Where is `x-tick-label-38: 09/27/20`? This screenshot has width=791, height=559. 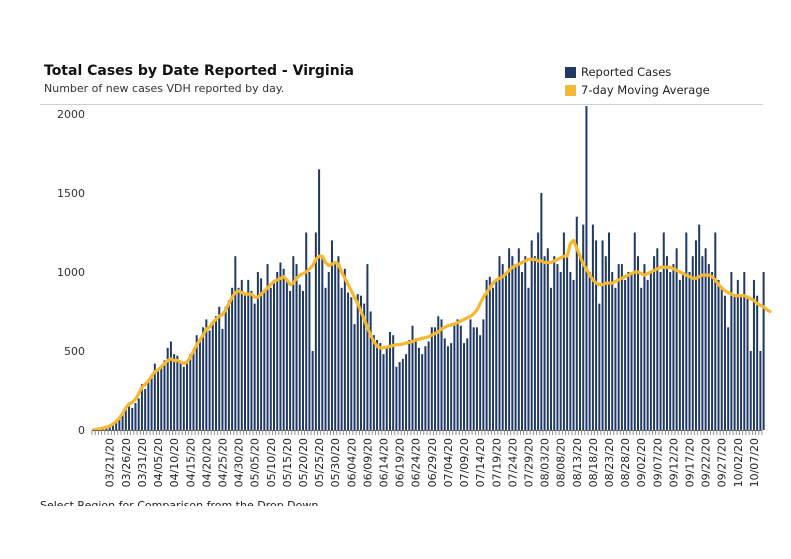 x-tick-label-38: 09/27/20 is located at coordinates (722, 462).